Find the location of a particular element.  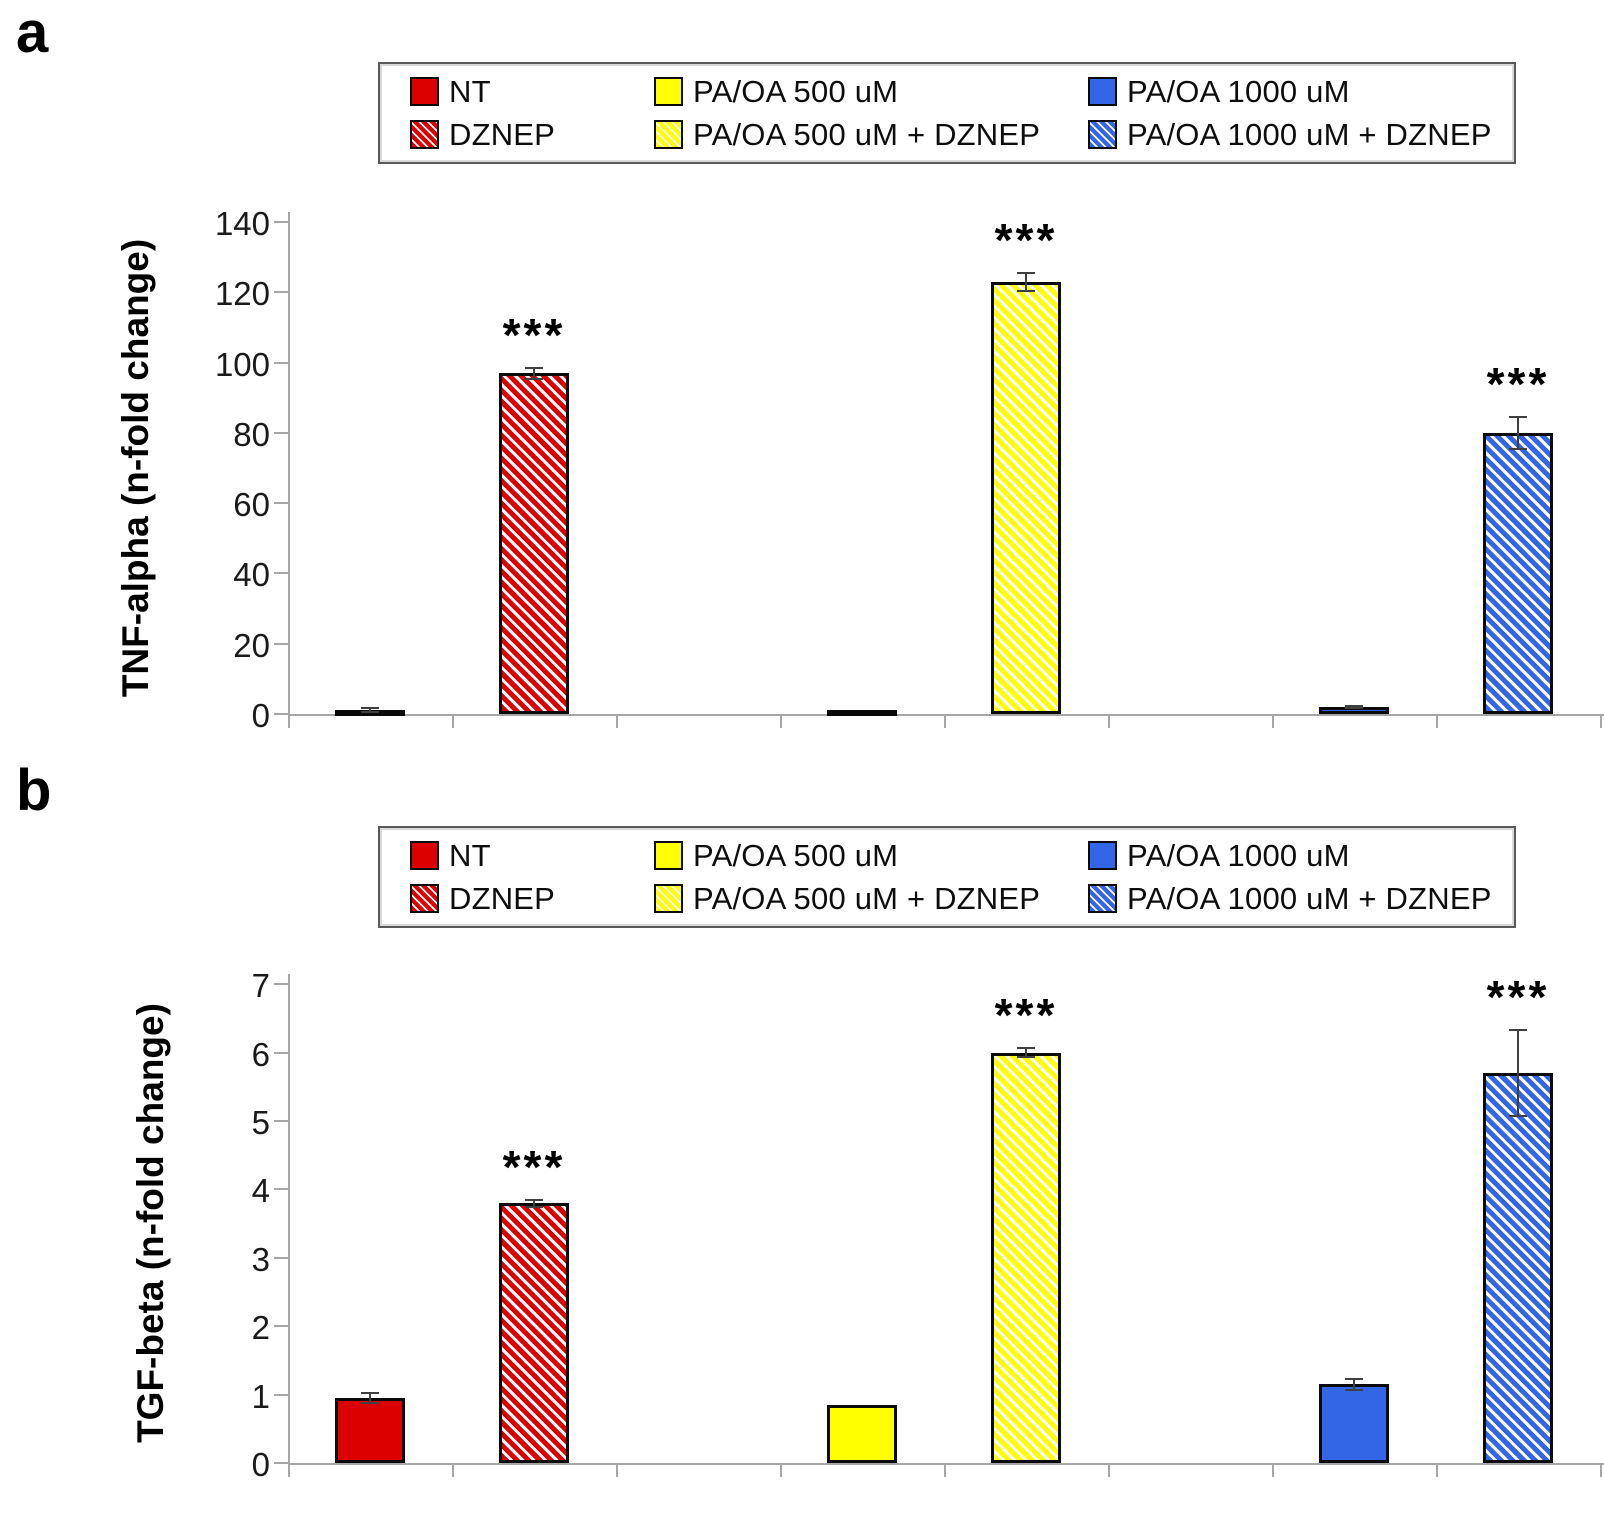

panel-a-label: a is located at coordinates (32, 32).